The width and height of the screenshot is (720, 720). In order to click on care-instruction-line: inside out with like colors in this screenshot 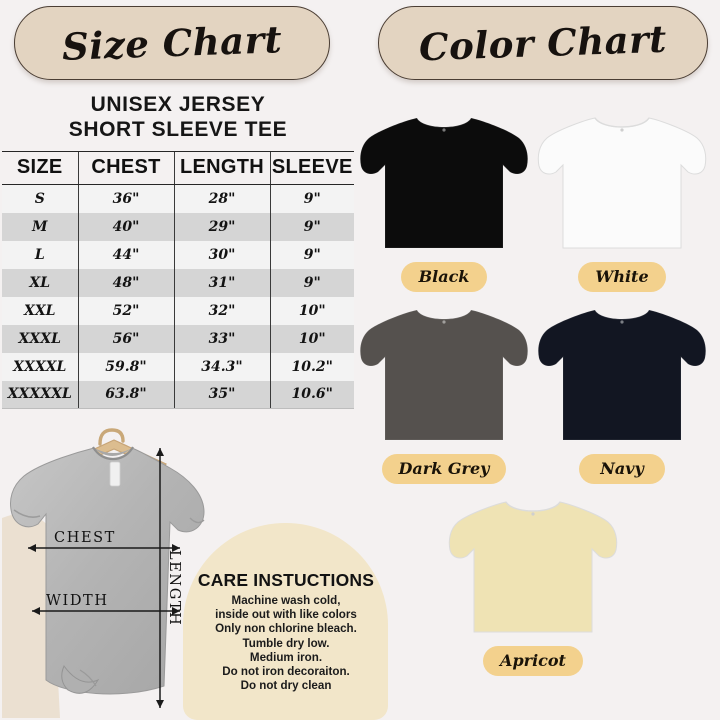, I will do `click(286, 615)`.